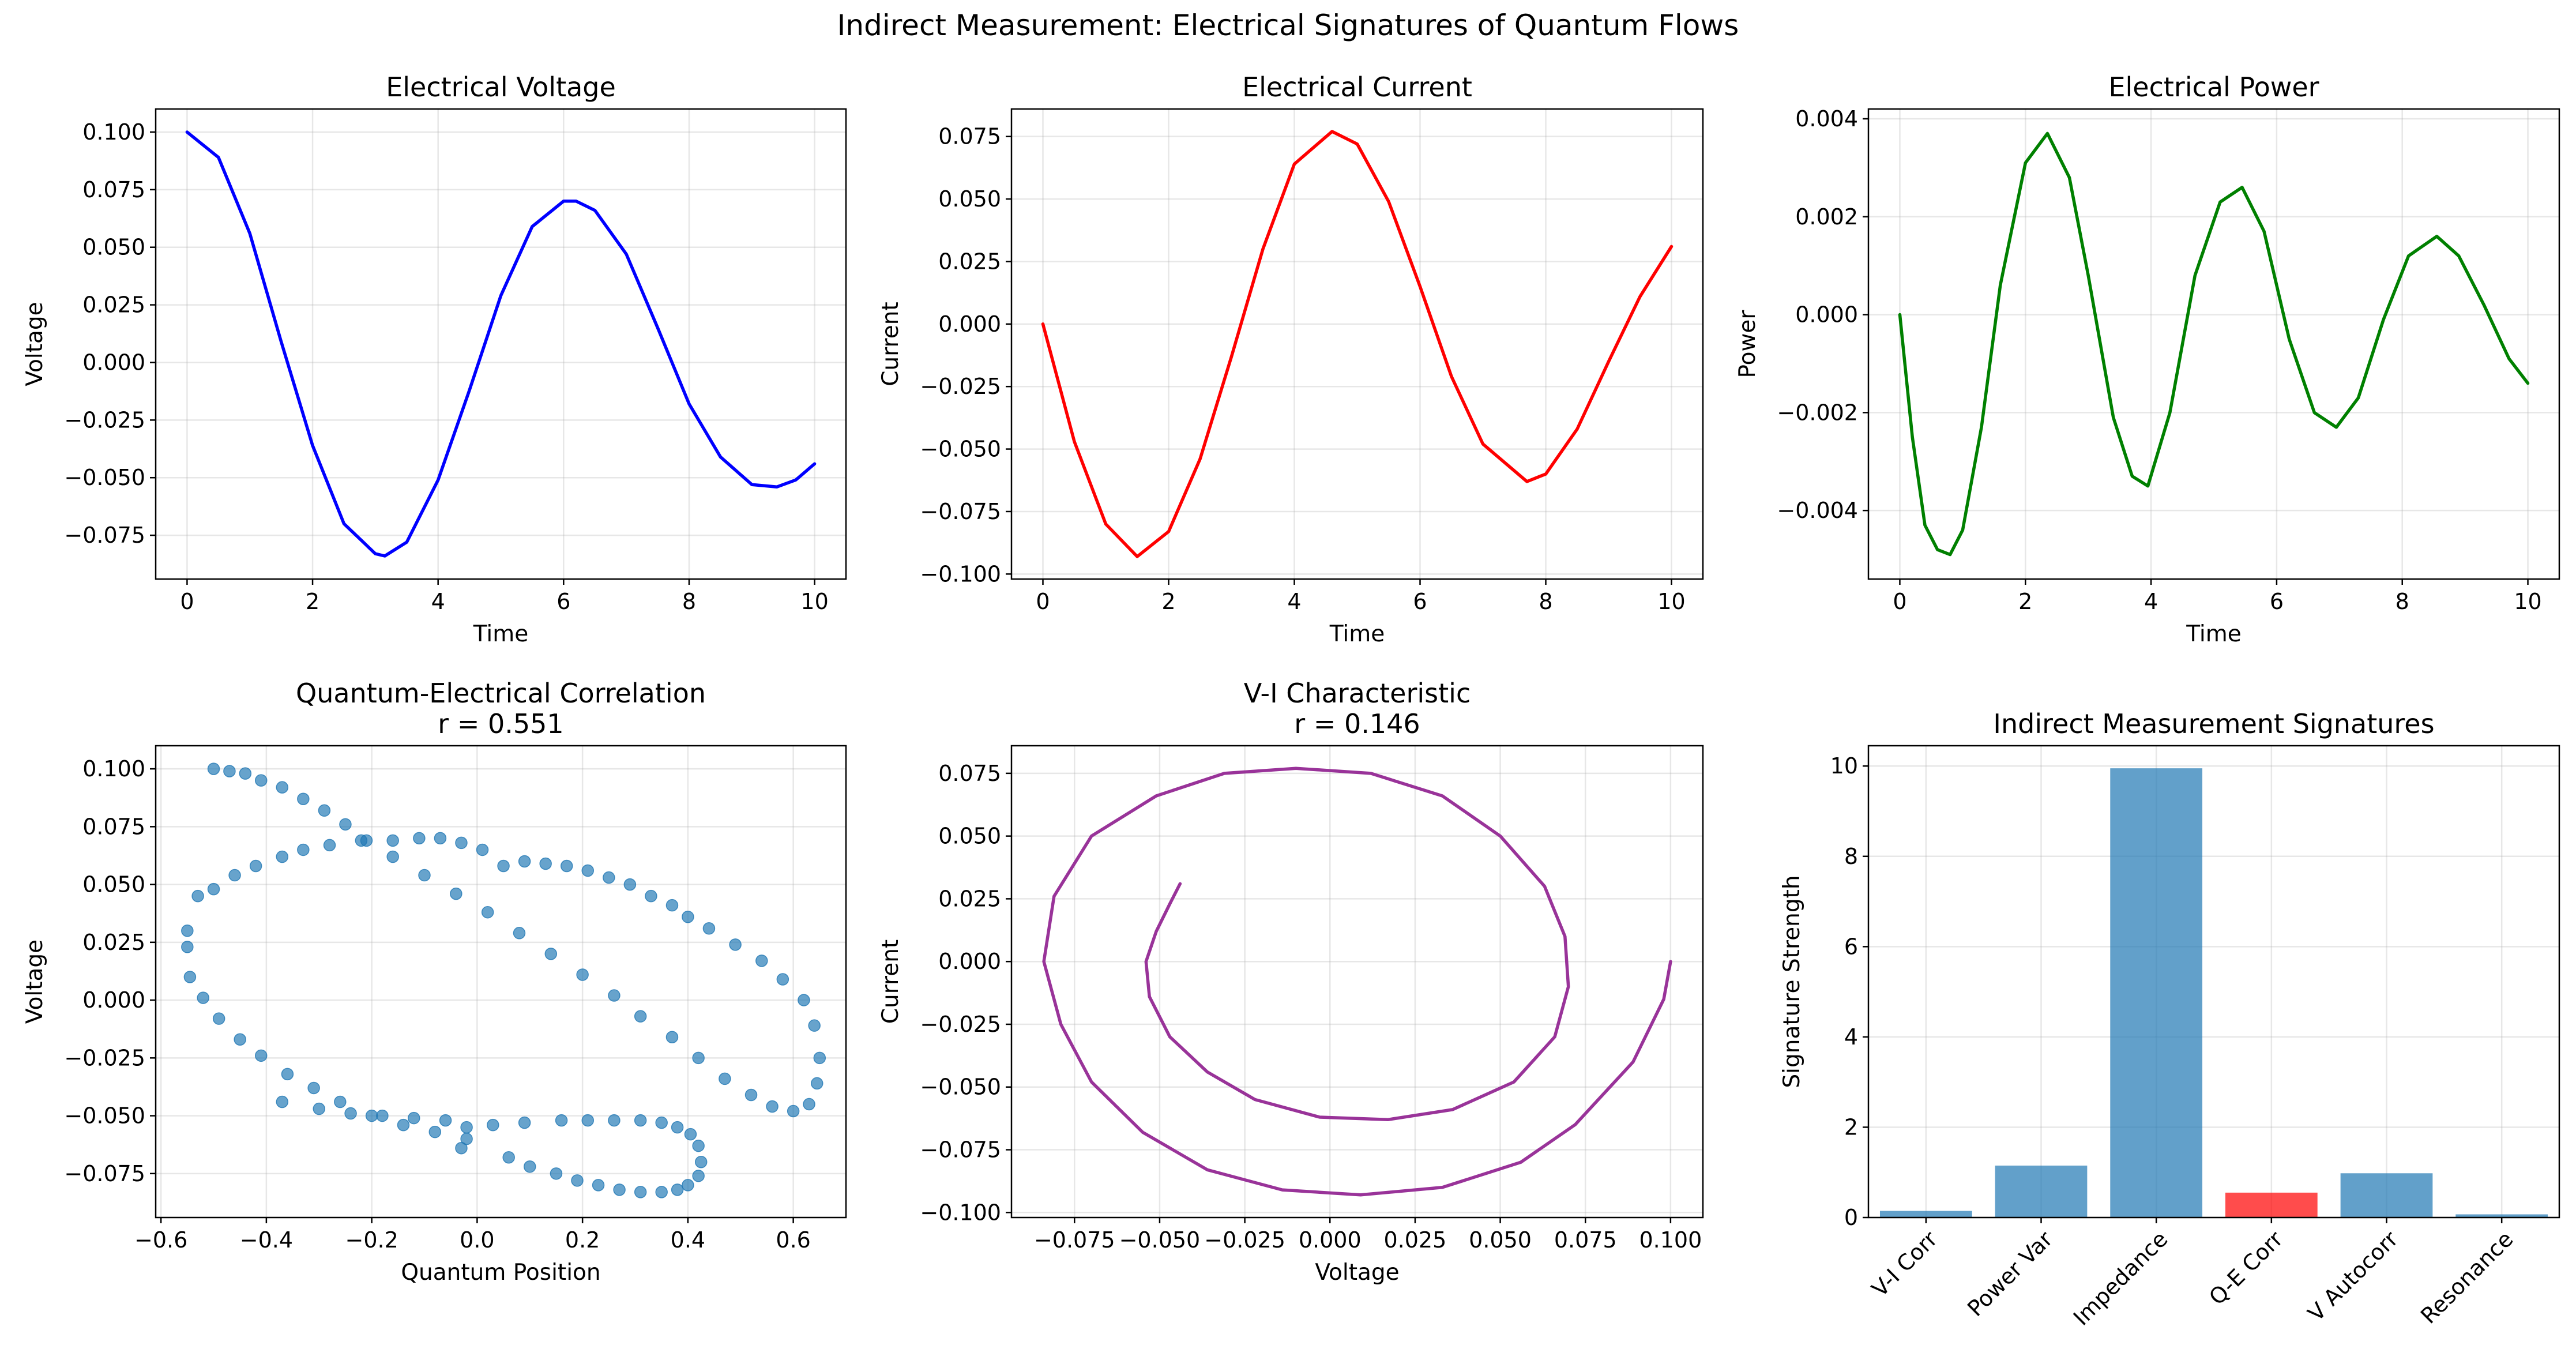 The width and height of the screenshot is (2576, 1364). Describe the element at coordinates (500, 634) in the screenshot. I see `voltage-xlabel: Time` at that location.